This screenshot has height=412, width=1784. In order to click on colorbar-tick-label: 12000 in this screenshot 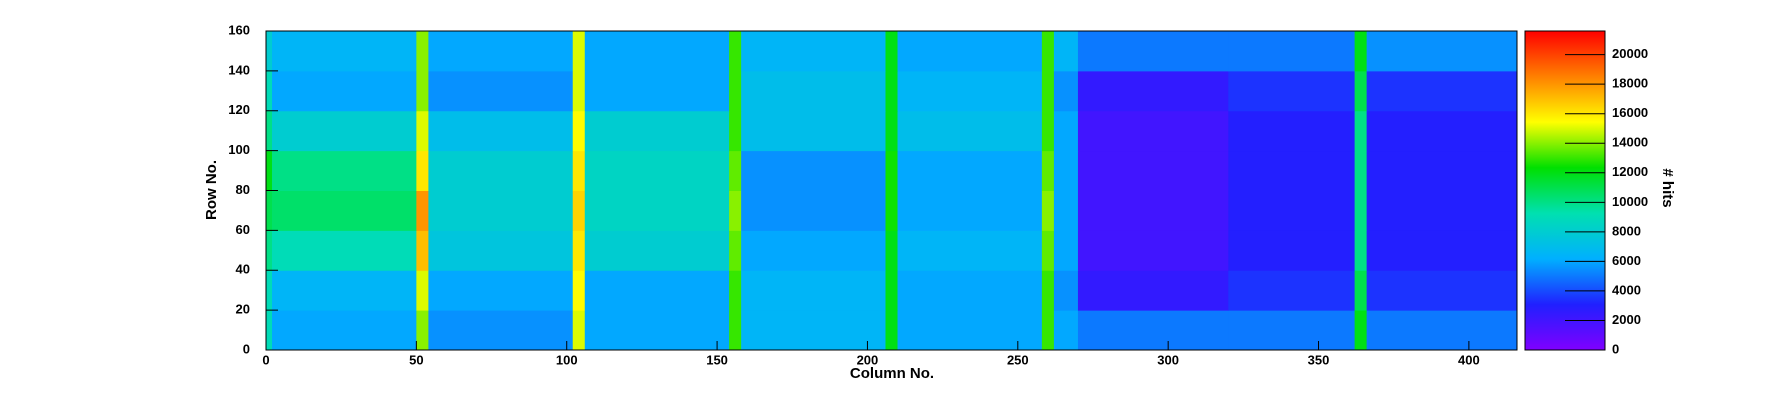, I will do `click(1630, 171)`.